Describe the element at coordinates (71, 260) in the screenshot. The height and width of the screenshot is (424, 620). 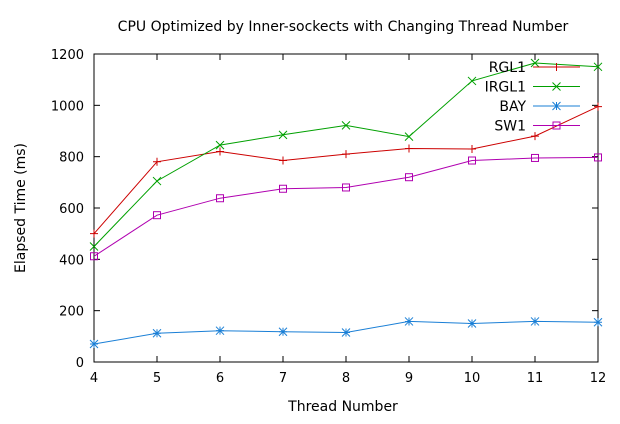
I see `y-tick-label: 400` at that location.